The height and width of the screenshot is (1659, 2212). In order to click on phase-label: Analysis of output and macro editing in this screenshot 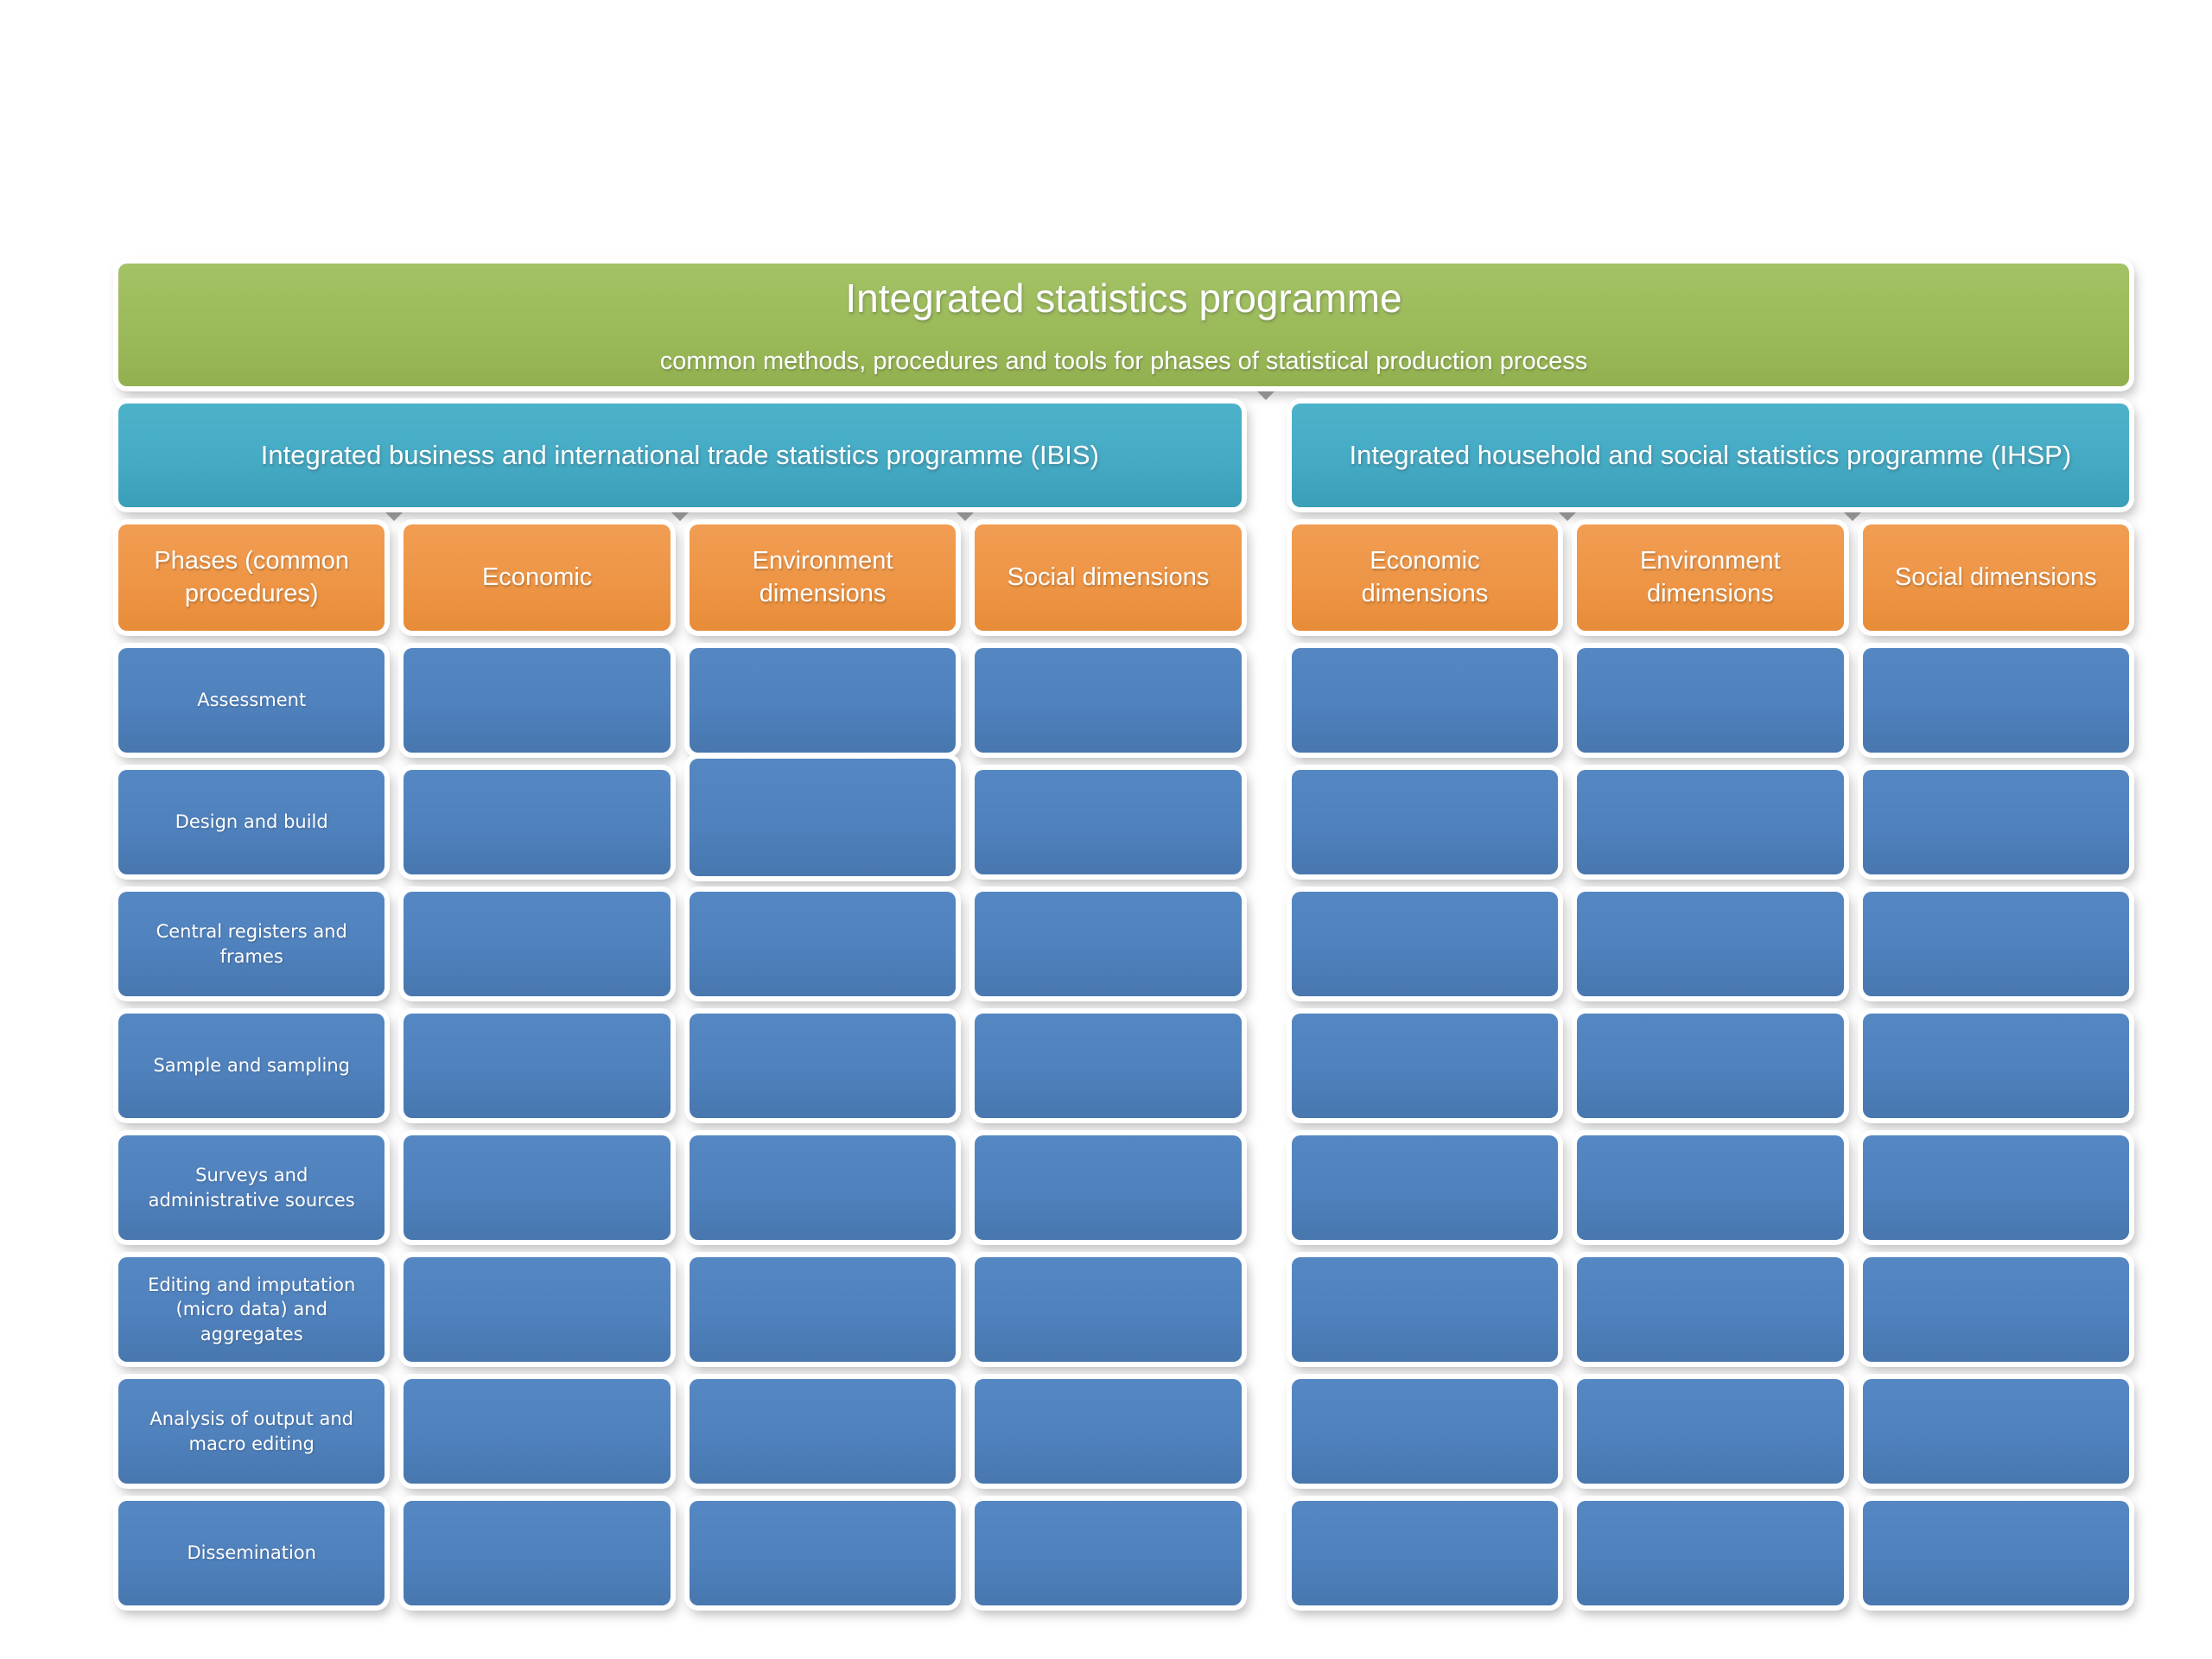, I will do `click(251, 1431)`.